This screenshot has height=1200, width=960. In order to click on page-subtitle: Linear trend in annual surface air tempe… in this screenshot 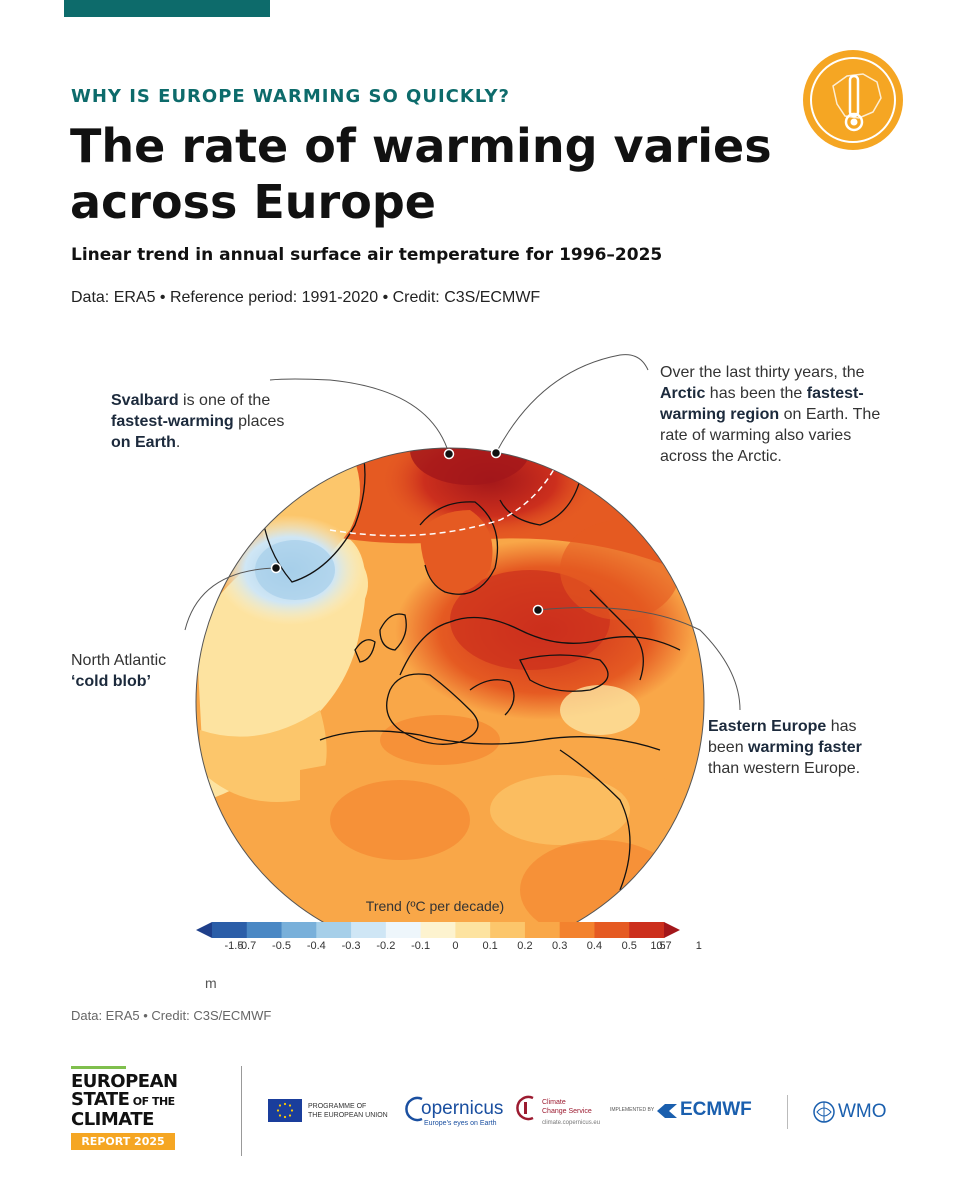, I will do `click(367, 255)`.